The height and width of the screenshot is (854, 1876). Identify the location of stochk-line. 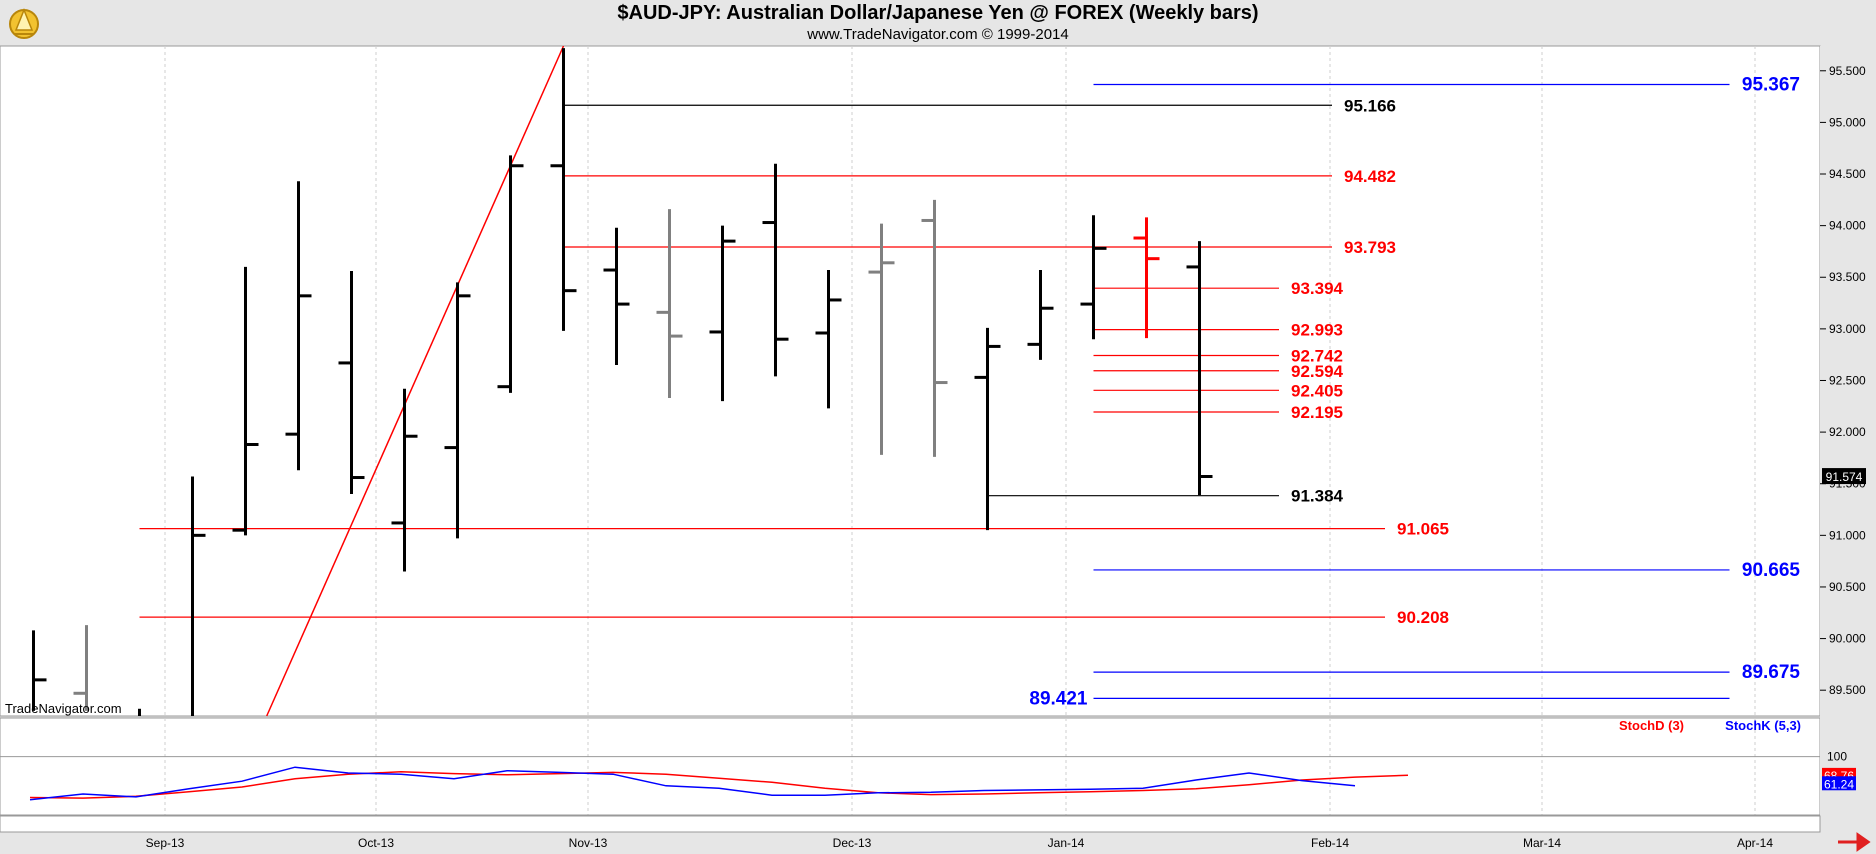
(692, 783).